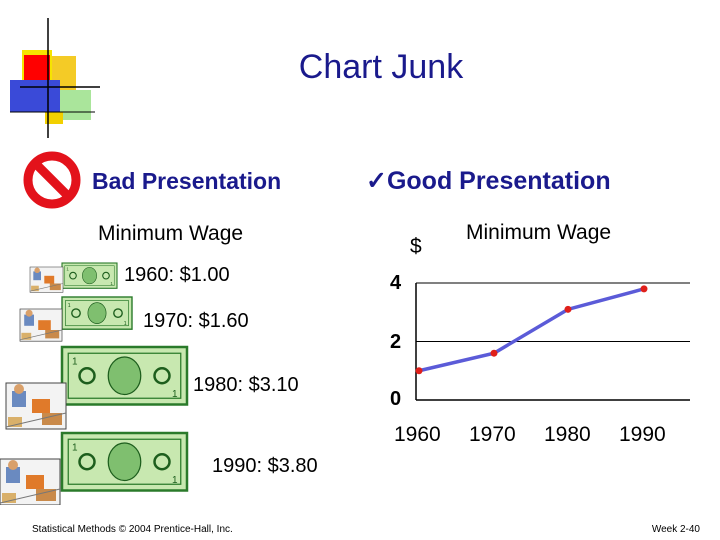 Image resolution: width=720 pixels, height=540 pixels. I want to click on wage-entry-1960: 1960: $1.00, so click(177, 275).